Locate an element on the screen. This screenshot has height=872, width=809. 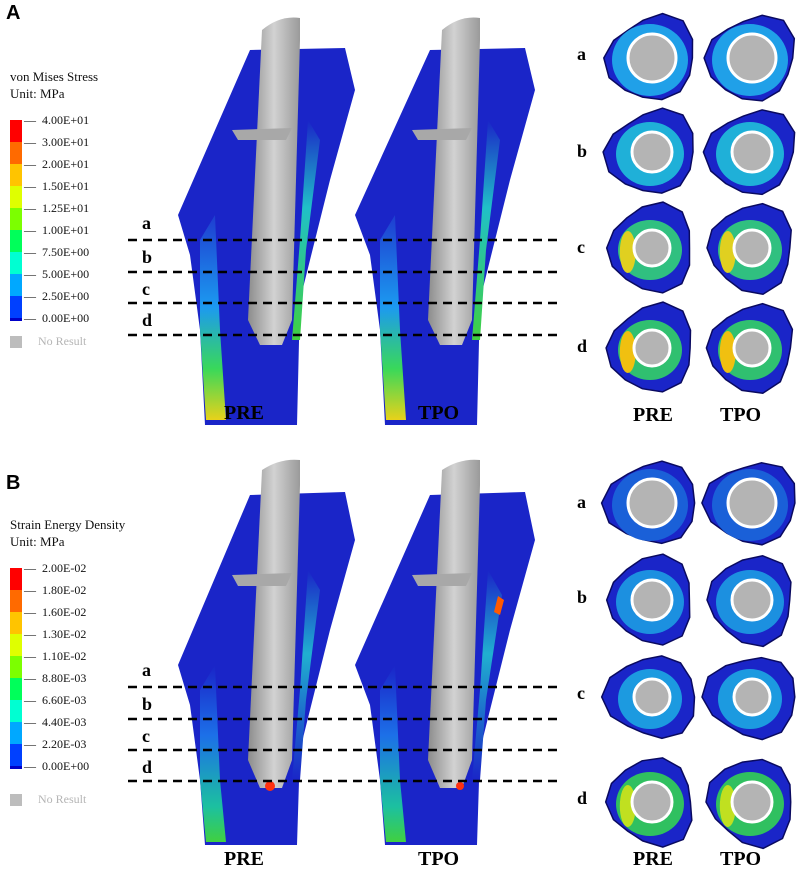
legend-tick-label: —1.10E-02 is located at coordinates (55, 656).